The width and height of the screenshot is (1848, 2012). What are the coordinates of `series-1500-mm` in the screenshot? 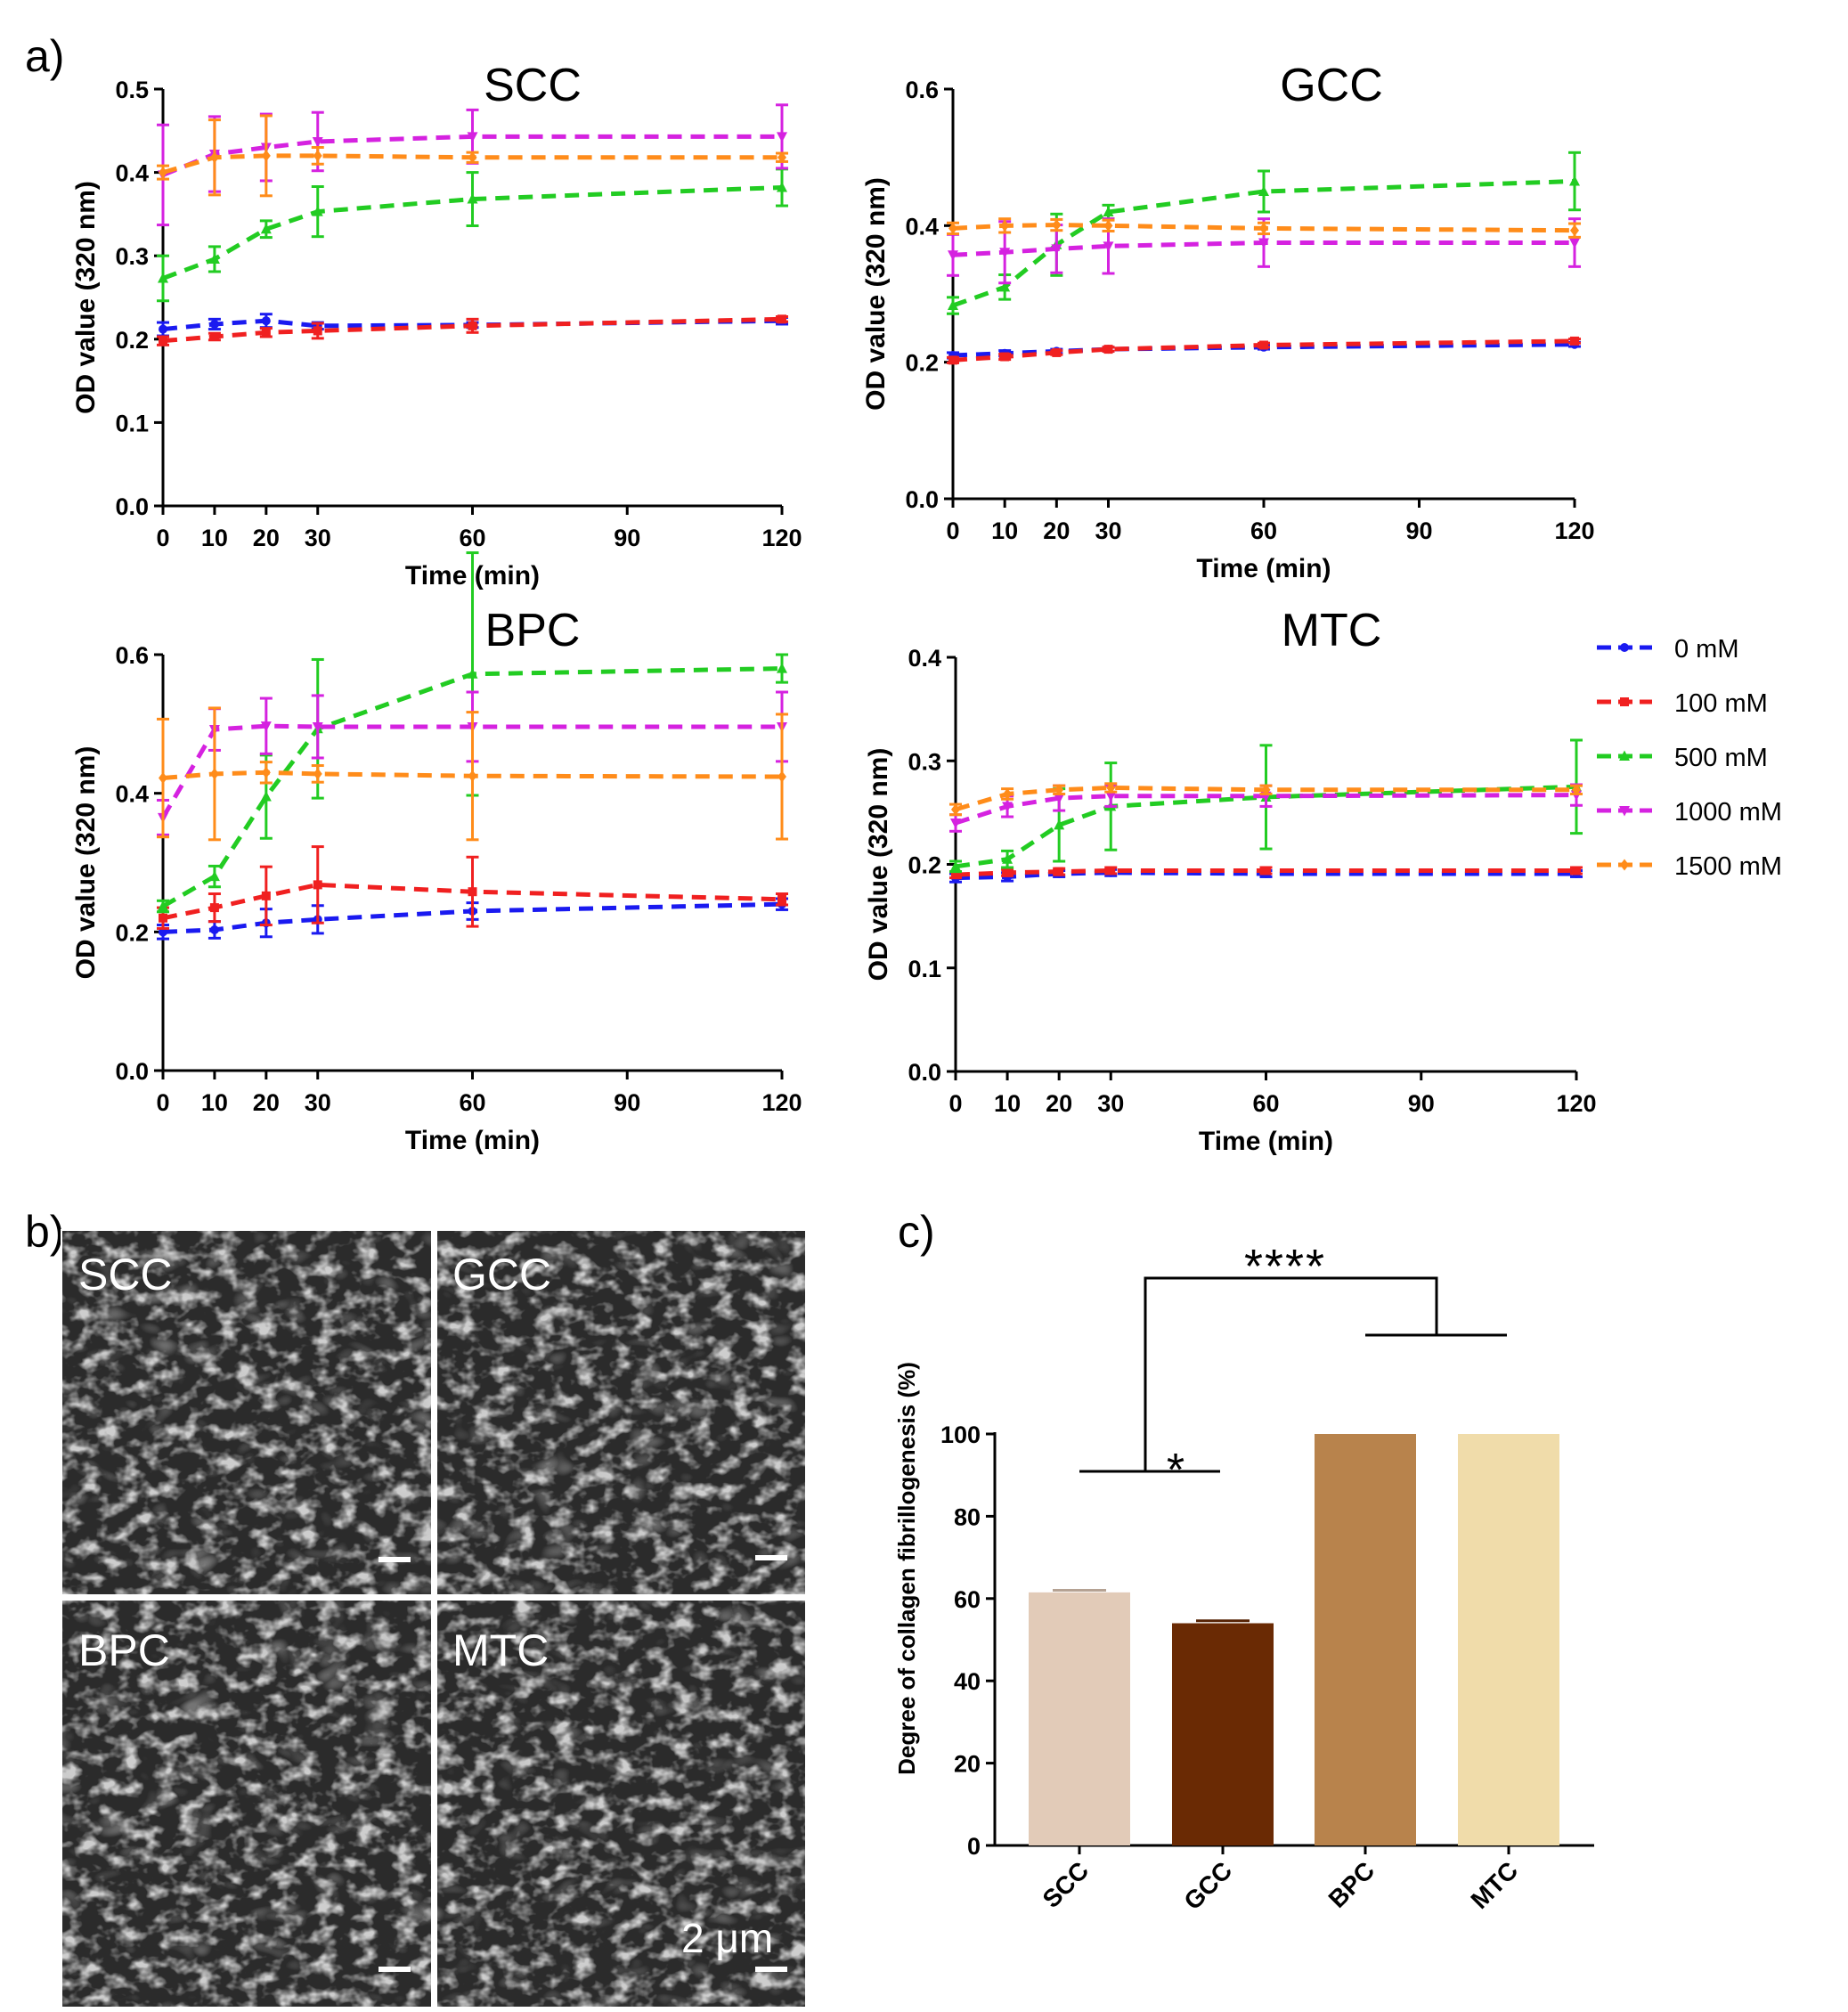 It's located at (472, 156).